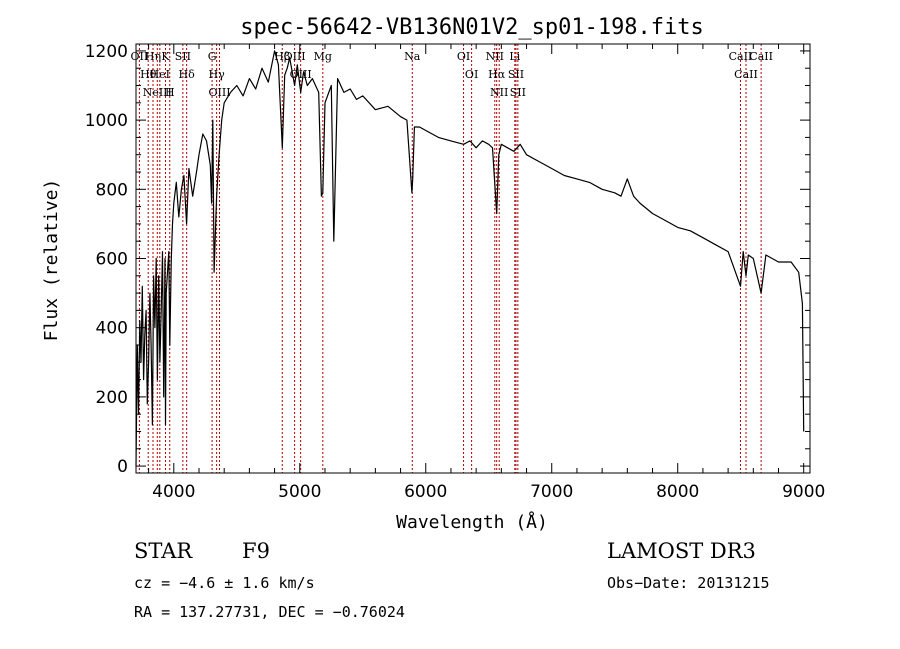 The width and height of the screenshot is (900, 649). I want to click on line-label-4: HeI, so click(160, 74).